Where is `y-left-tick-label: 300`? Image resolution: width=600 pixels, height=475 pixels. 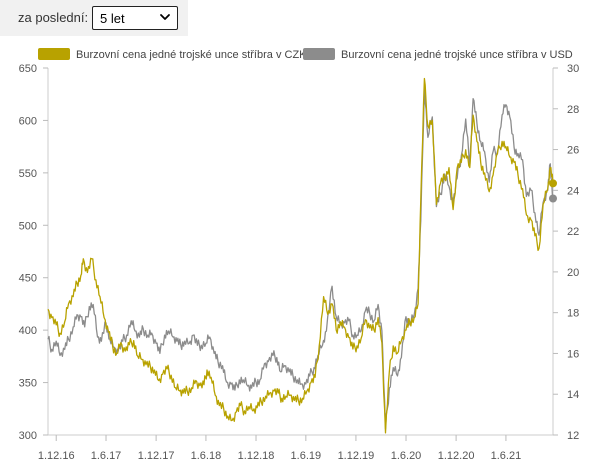
y-left-tick-label: 300 is located at coordinates (28, 436).